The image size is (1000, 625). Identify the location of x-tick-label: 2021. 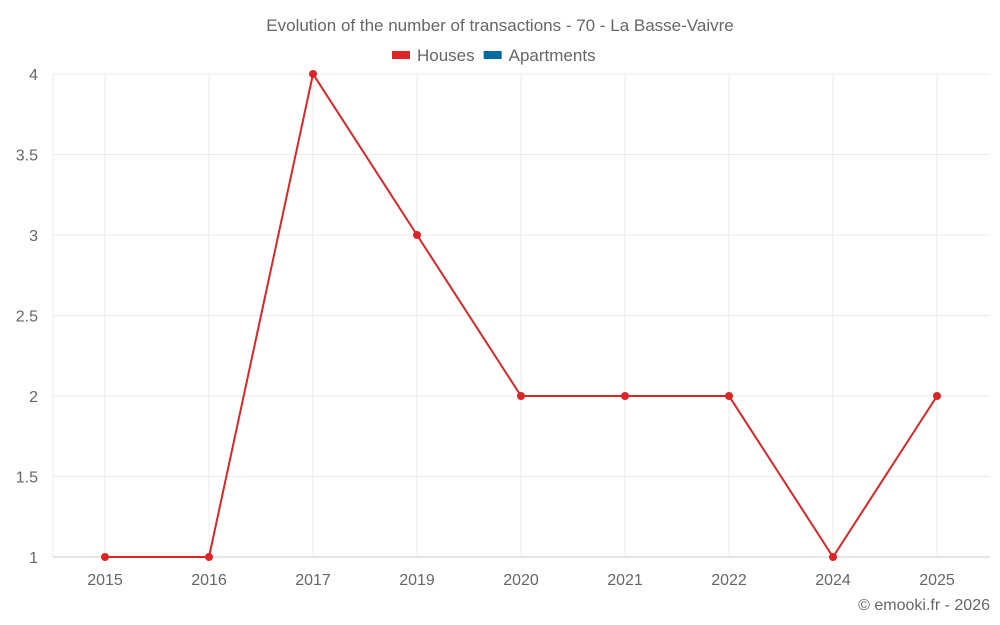
(625, 580).